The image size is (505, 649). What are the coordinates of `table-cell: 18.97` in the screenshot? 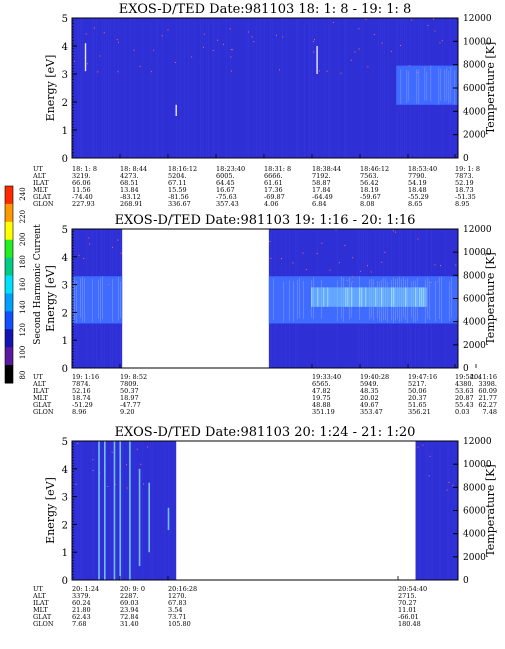 It's located at (129, 398).